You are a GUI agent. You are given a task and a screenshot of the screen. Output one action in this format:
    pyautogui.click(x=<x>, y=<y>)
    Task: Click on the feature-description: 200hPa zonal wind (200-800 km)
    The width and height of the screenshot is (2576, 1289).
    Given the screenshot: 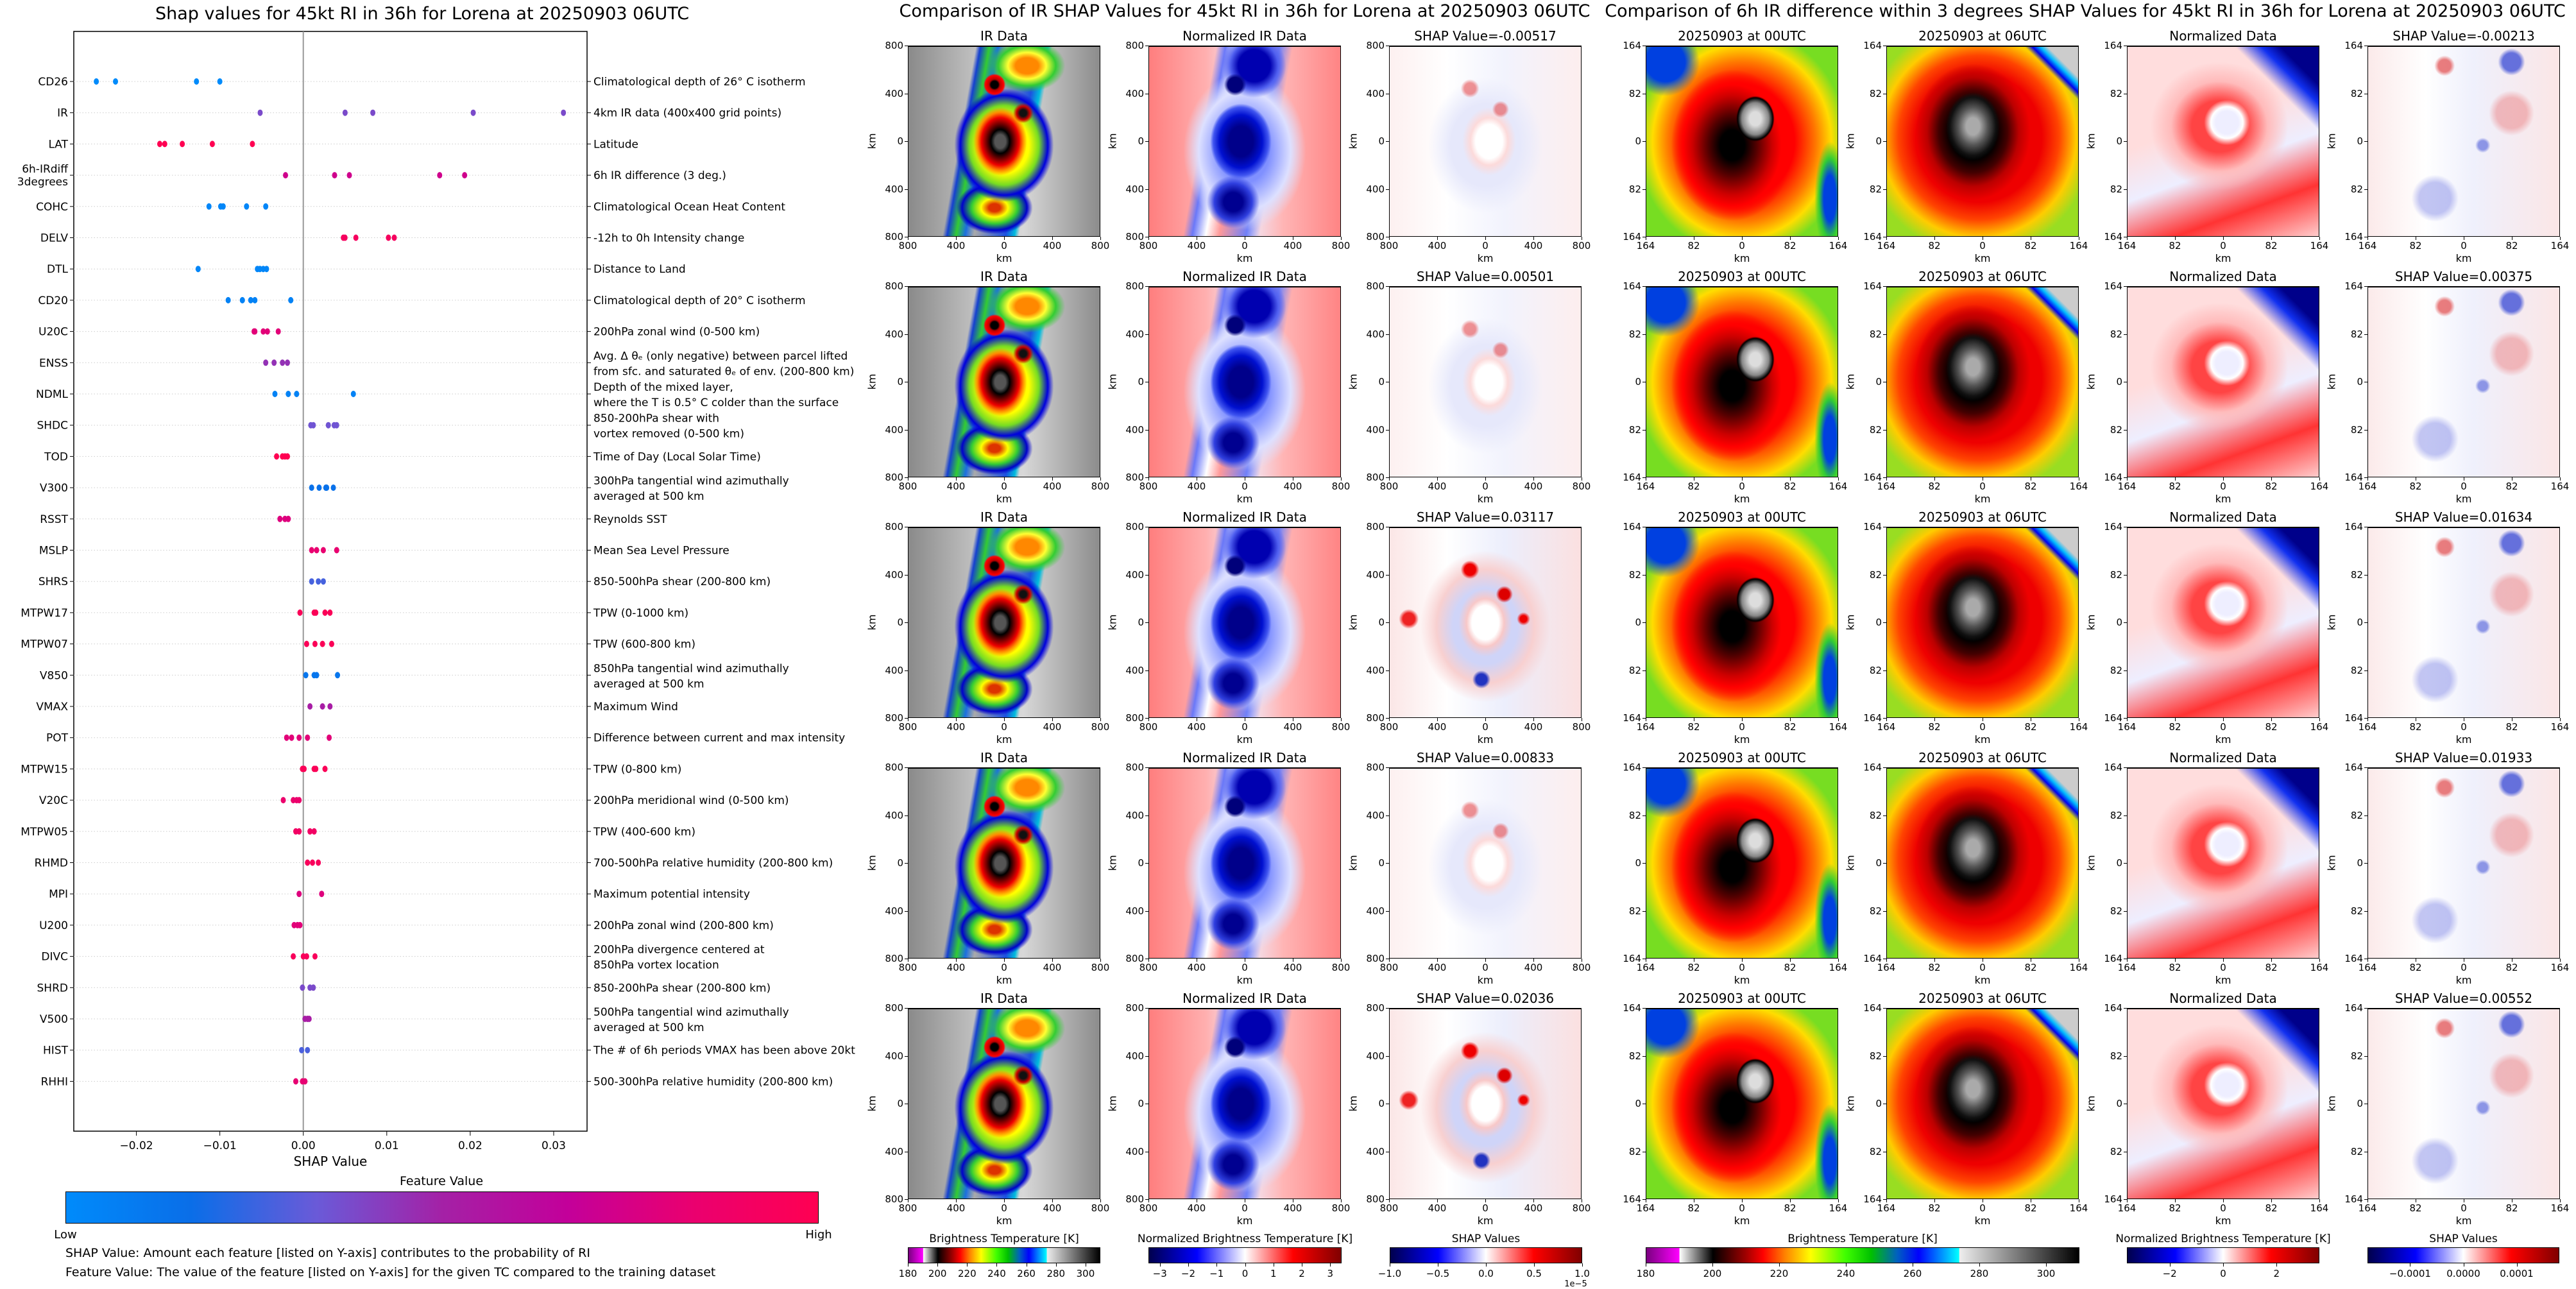 What is the action you would take?
    pyautogui.click(x=684, y=926)
    